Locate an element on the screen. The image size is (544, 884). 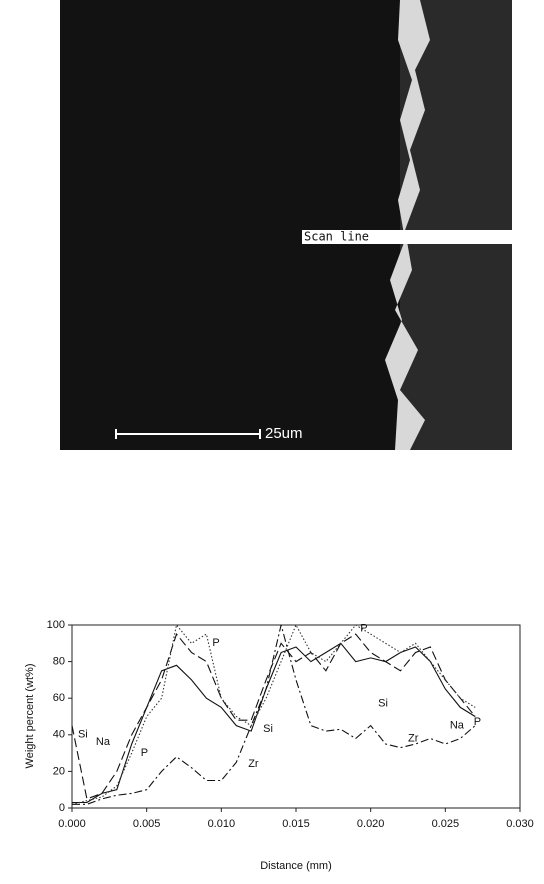
y-tick-label: 80 is located at coordinates (59, 662).